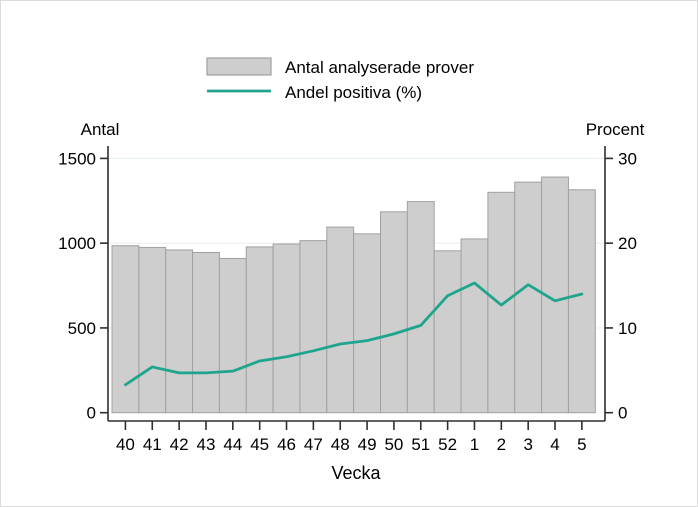 Image resolution: width=698 pixels, height=507 pixels. Describe the element at coordinates (77, 158) in the screenshot. I see `left-tick-label-1500: 1500` at that location.